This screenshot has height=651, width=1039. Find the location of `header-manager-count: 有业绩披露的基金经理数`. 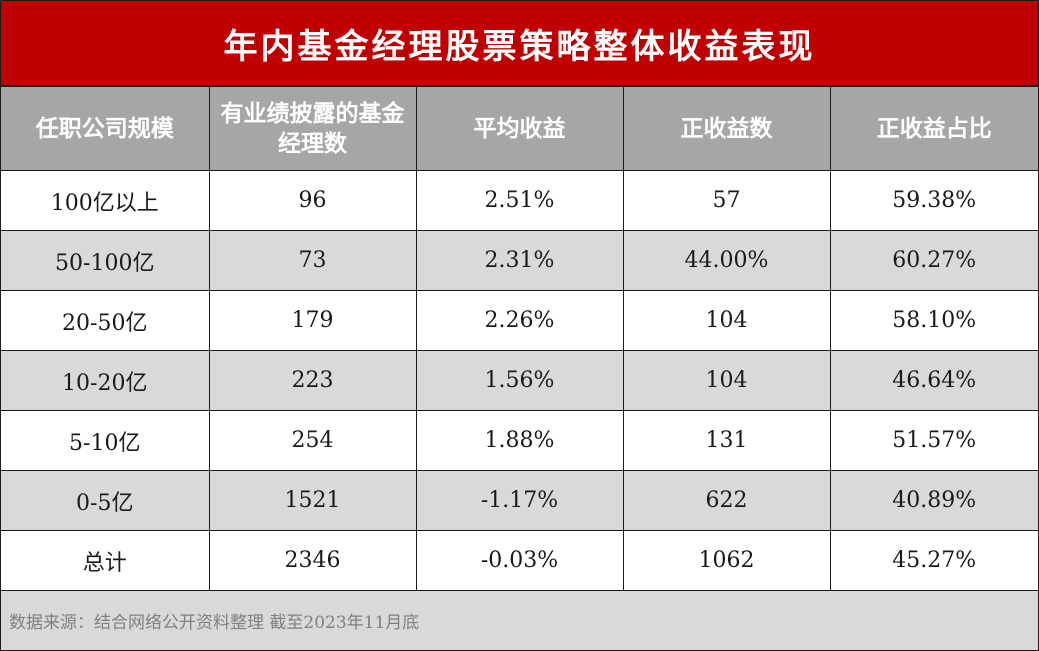

header-manager-count: 有业绩披露的基金经理数 is located at coordinates (312, 128).